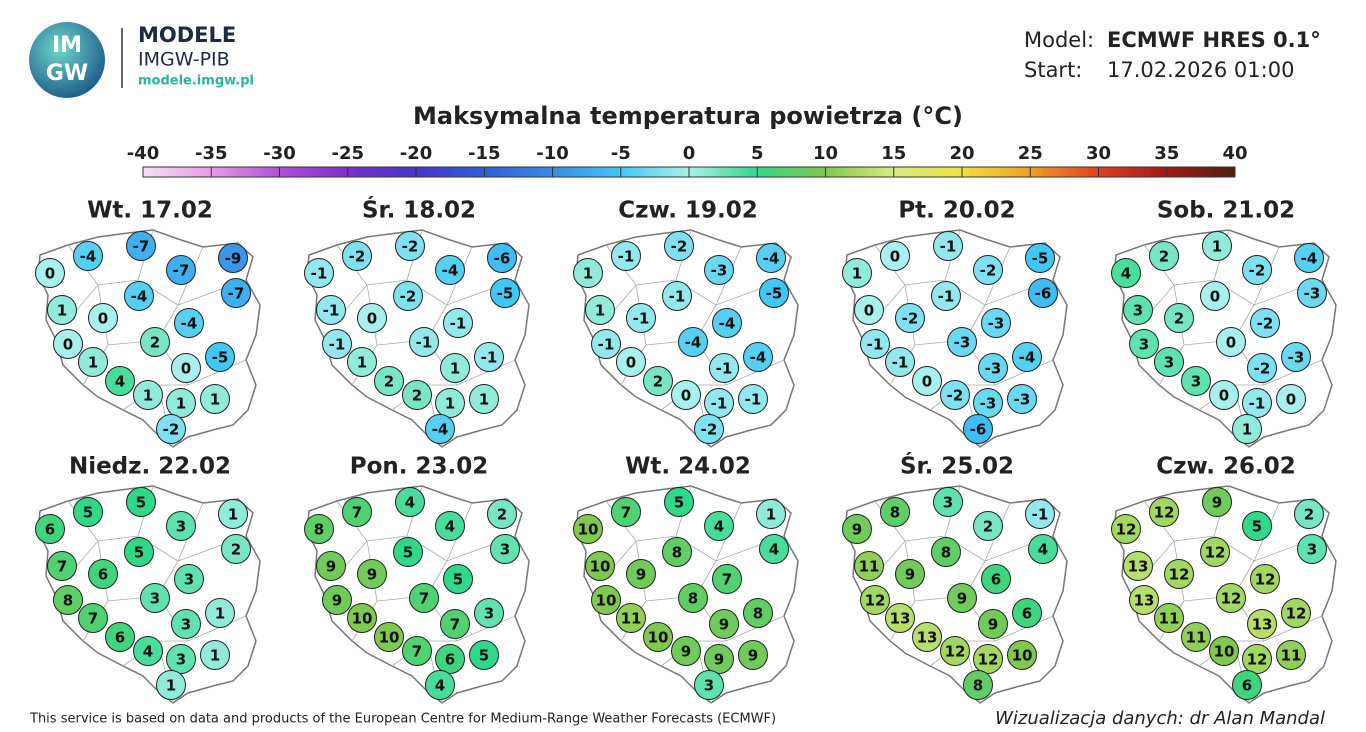 The image size is (1366, 732). I want to click on temp-value: -7, so click(181, 271).